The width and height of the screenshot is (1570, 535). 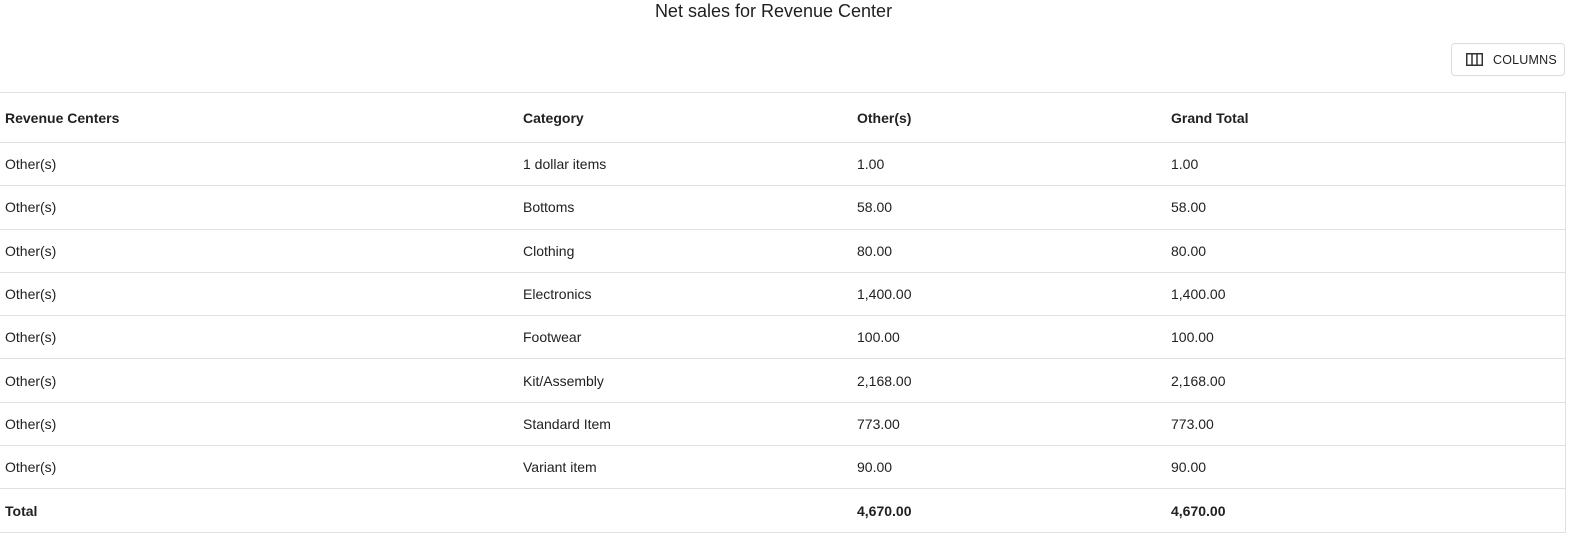 I want to click on cell-others: 1,400.00, so click(x=884, y=294).